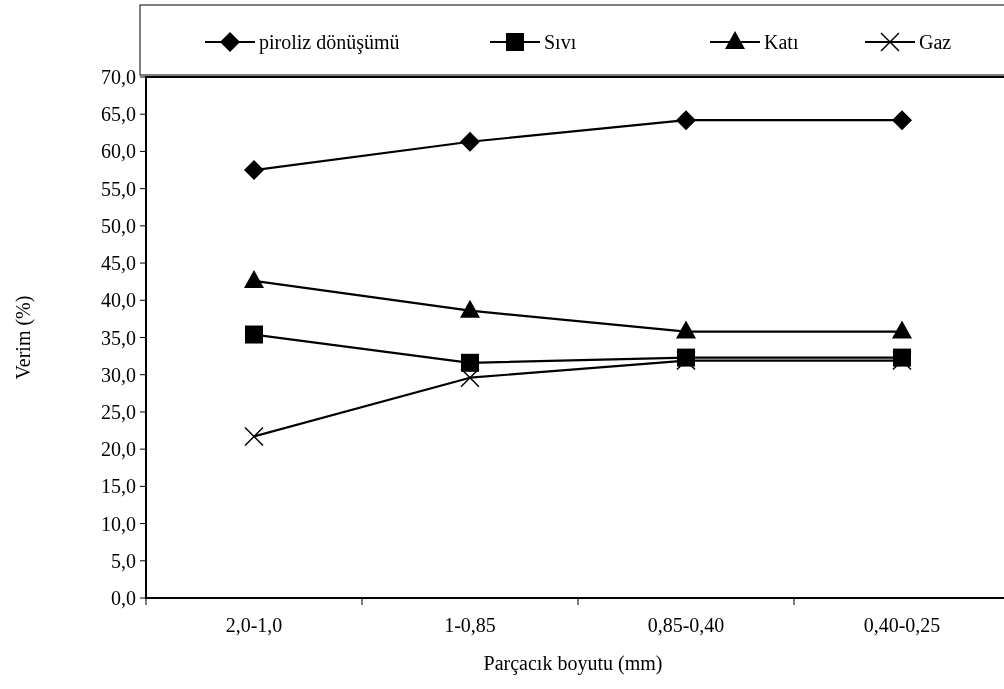 This screenshot has width=1004, height=689. Describe the element at coordinates (118, 486) in the screenshot. I see `y-tick-label: 15,0` at that location.